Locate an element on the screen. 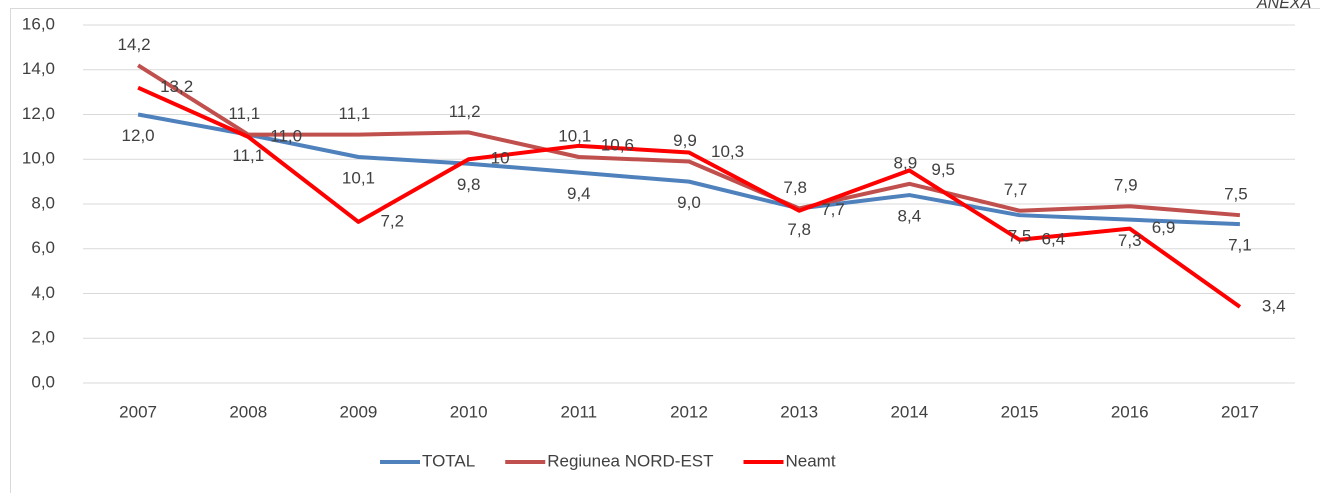  data-label: 6,9 is located at coordinates (1164, 227).